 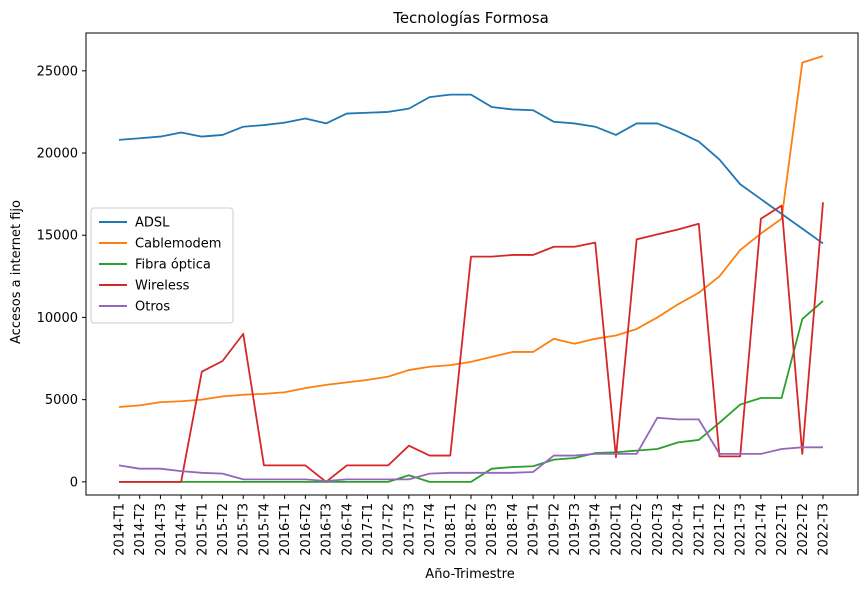 I want to click on y-tick-label: 15000, so click(x=57, y=236).